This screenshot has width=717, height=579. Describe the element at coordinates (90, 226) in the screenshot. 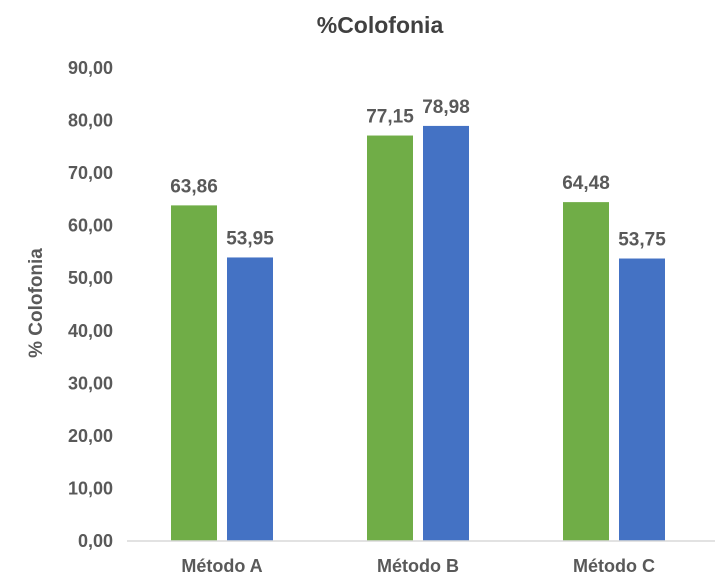

I see `y-tick-label: 60,00` at that location.